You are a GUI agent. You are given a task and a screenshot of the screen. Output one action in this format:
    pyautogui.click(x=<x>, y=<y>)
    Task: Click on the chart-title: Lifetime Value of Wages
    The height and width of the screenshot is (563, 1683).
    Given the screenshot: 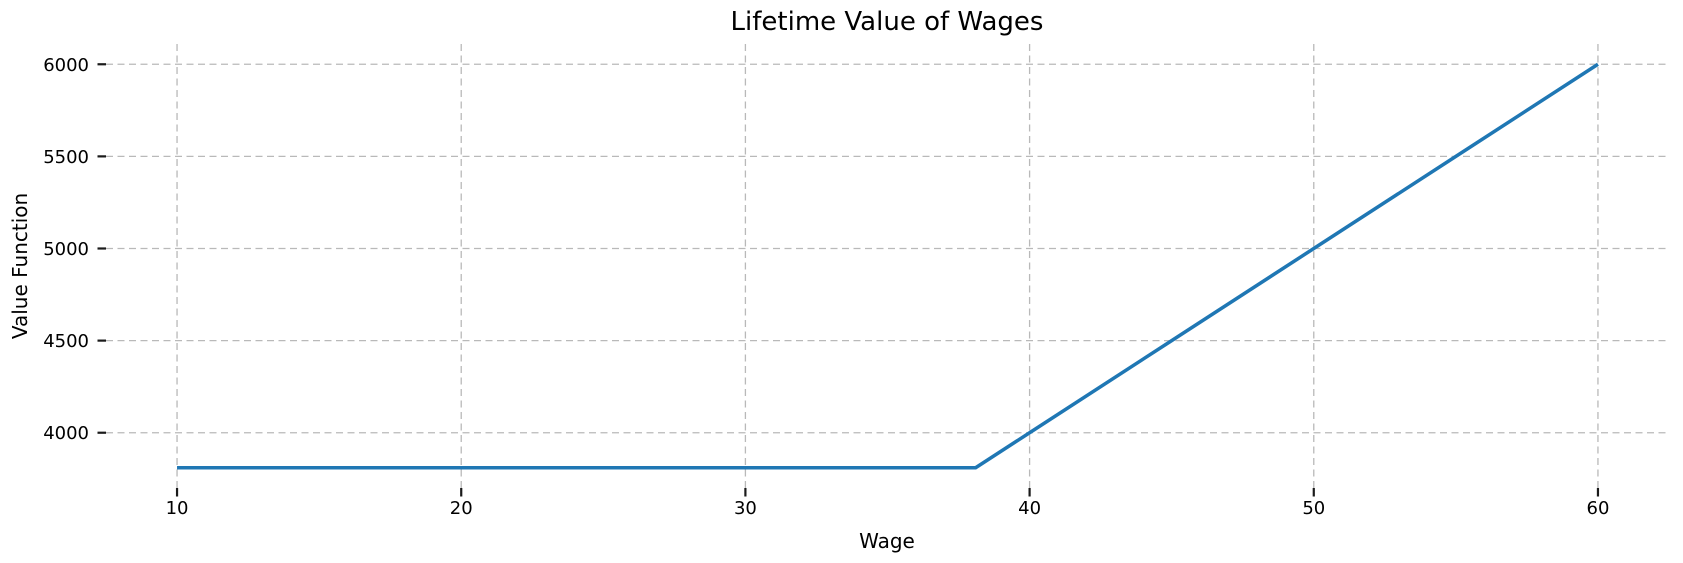 What is the action you would take?
    pyautogui.click(x=887, y=22)
    